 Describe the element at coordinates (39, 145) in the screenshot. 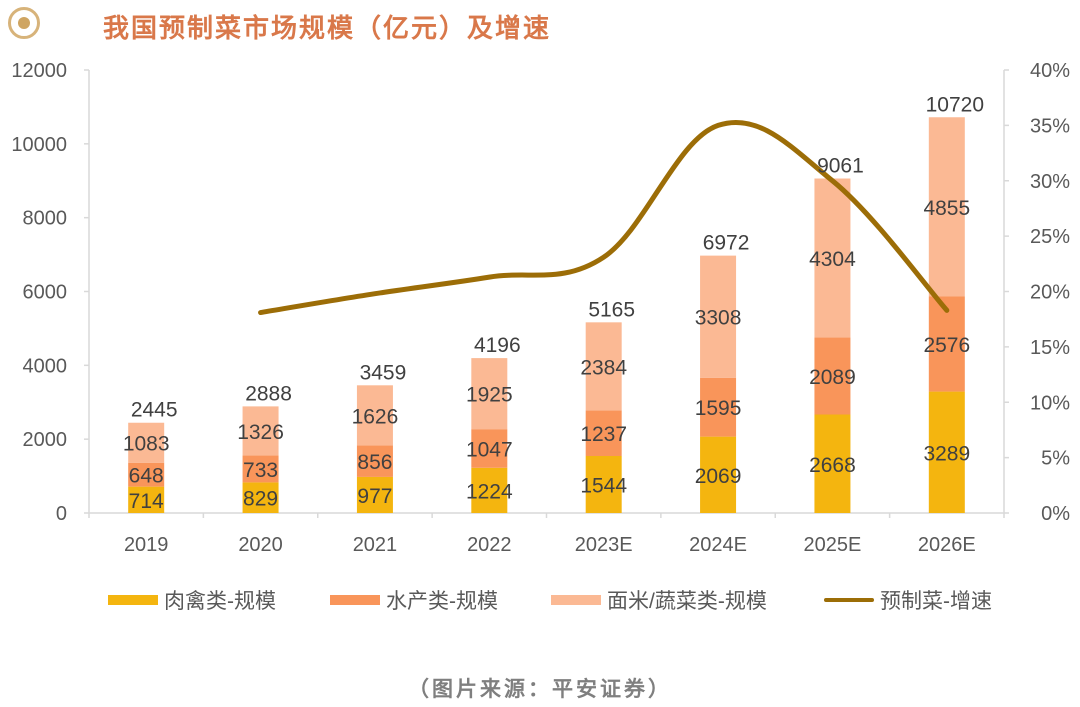

I see `left-axis-tick-label: 10000` at that location.